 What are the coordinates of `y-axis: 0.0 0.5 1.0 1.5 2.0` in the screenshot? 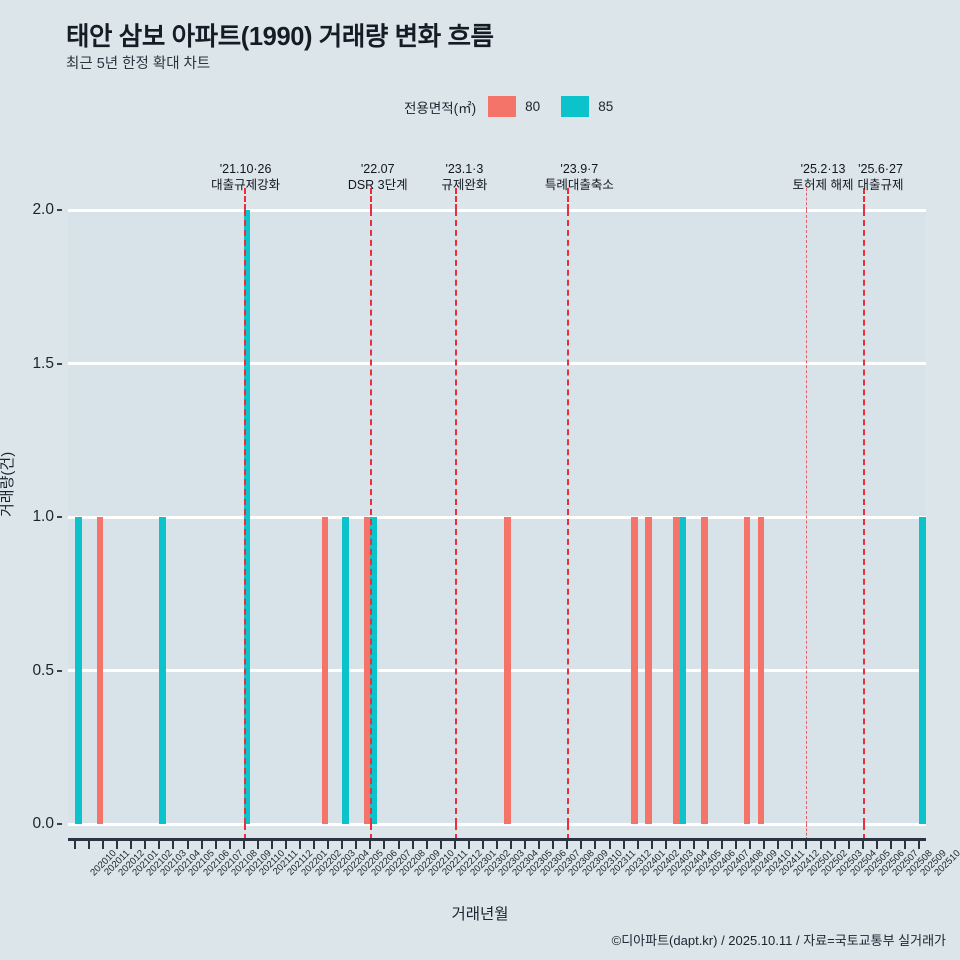 It's located at (31, 516).